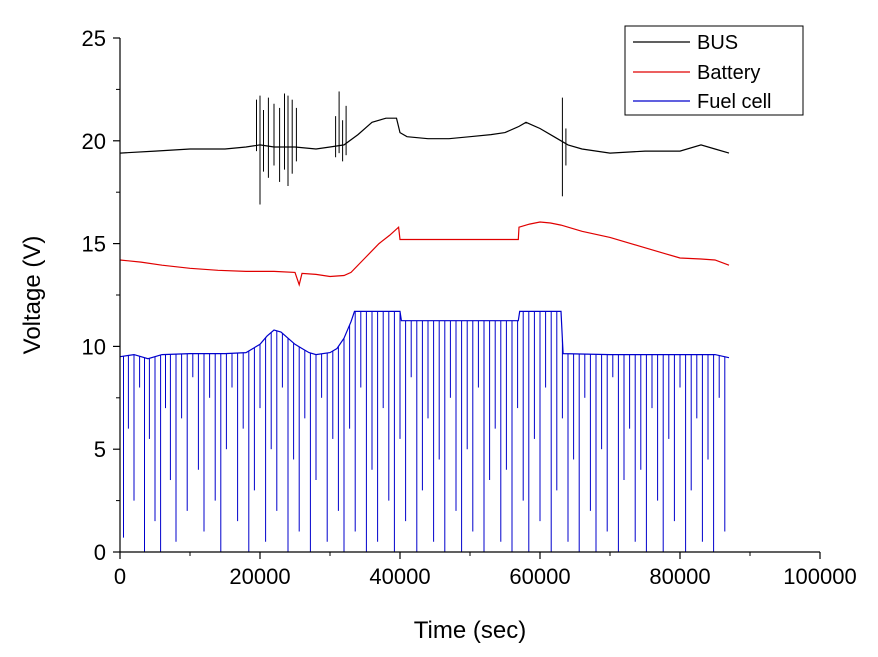 This screenshot has height=657, width=878. I want to click on series-line-bus, so click(425, 135).